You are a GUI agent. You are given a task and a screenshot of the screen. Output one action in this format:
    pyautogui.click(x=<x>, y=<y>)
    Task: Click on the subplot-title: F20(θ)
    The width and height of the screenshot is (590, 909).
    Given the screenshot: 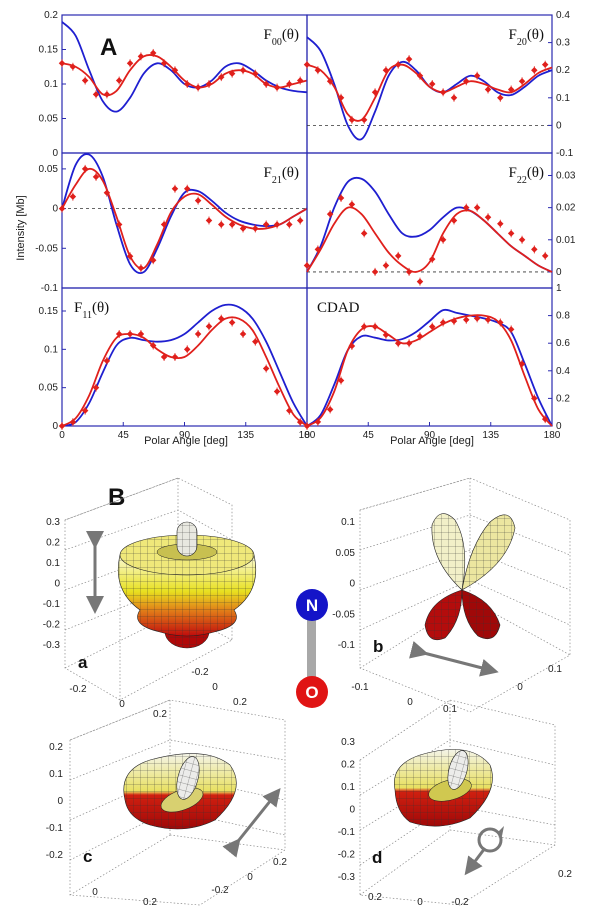 What is the action you would take?
    pyautogui.click(x=526, y=37)
    